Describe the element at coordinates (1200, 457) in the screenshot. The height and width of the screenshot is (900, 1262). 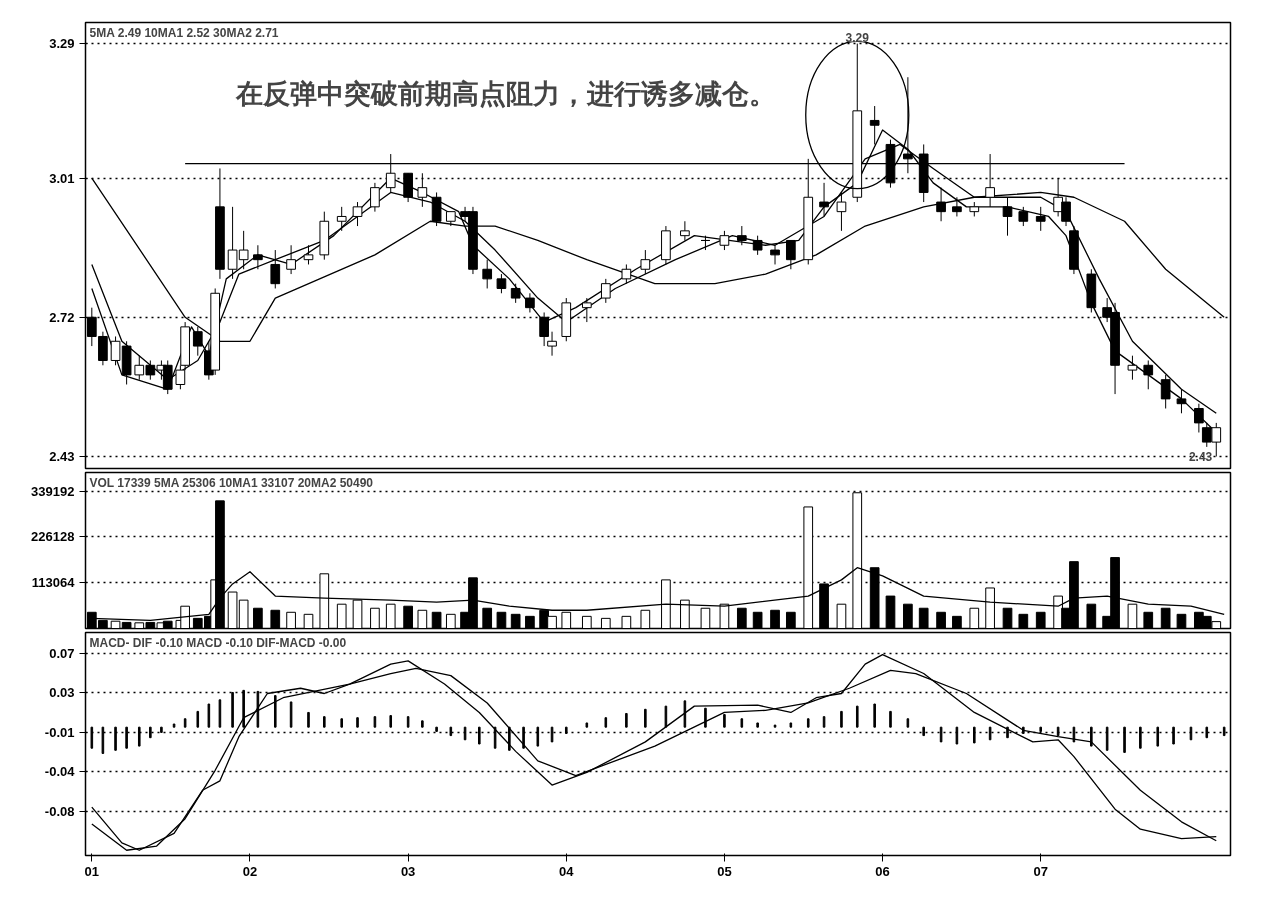
I see `annotation: 2.43` at that location.